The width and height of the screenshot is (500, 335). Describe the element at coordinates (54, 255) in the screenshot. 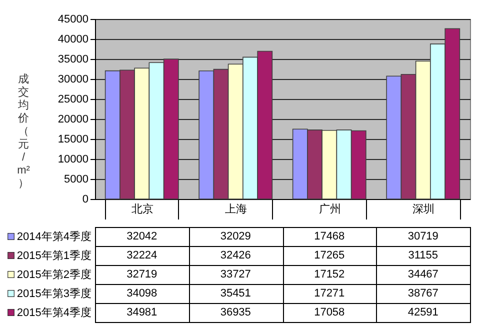

I see `legend-label: 2015年第1季度` at that location.